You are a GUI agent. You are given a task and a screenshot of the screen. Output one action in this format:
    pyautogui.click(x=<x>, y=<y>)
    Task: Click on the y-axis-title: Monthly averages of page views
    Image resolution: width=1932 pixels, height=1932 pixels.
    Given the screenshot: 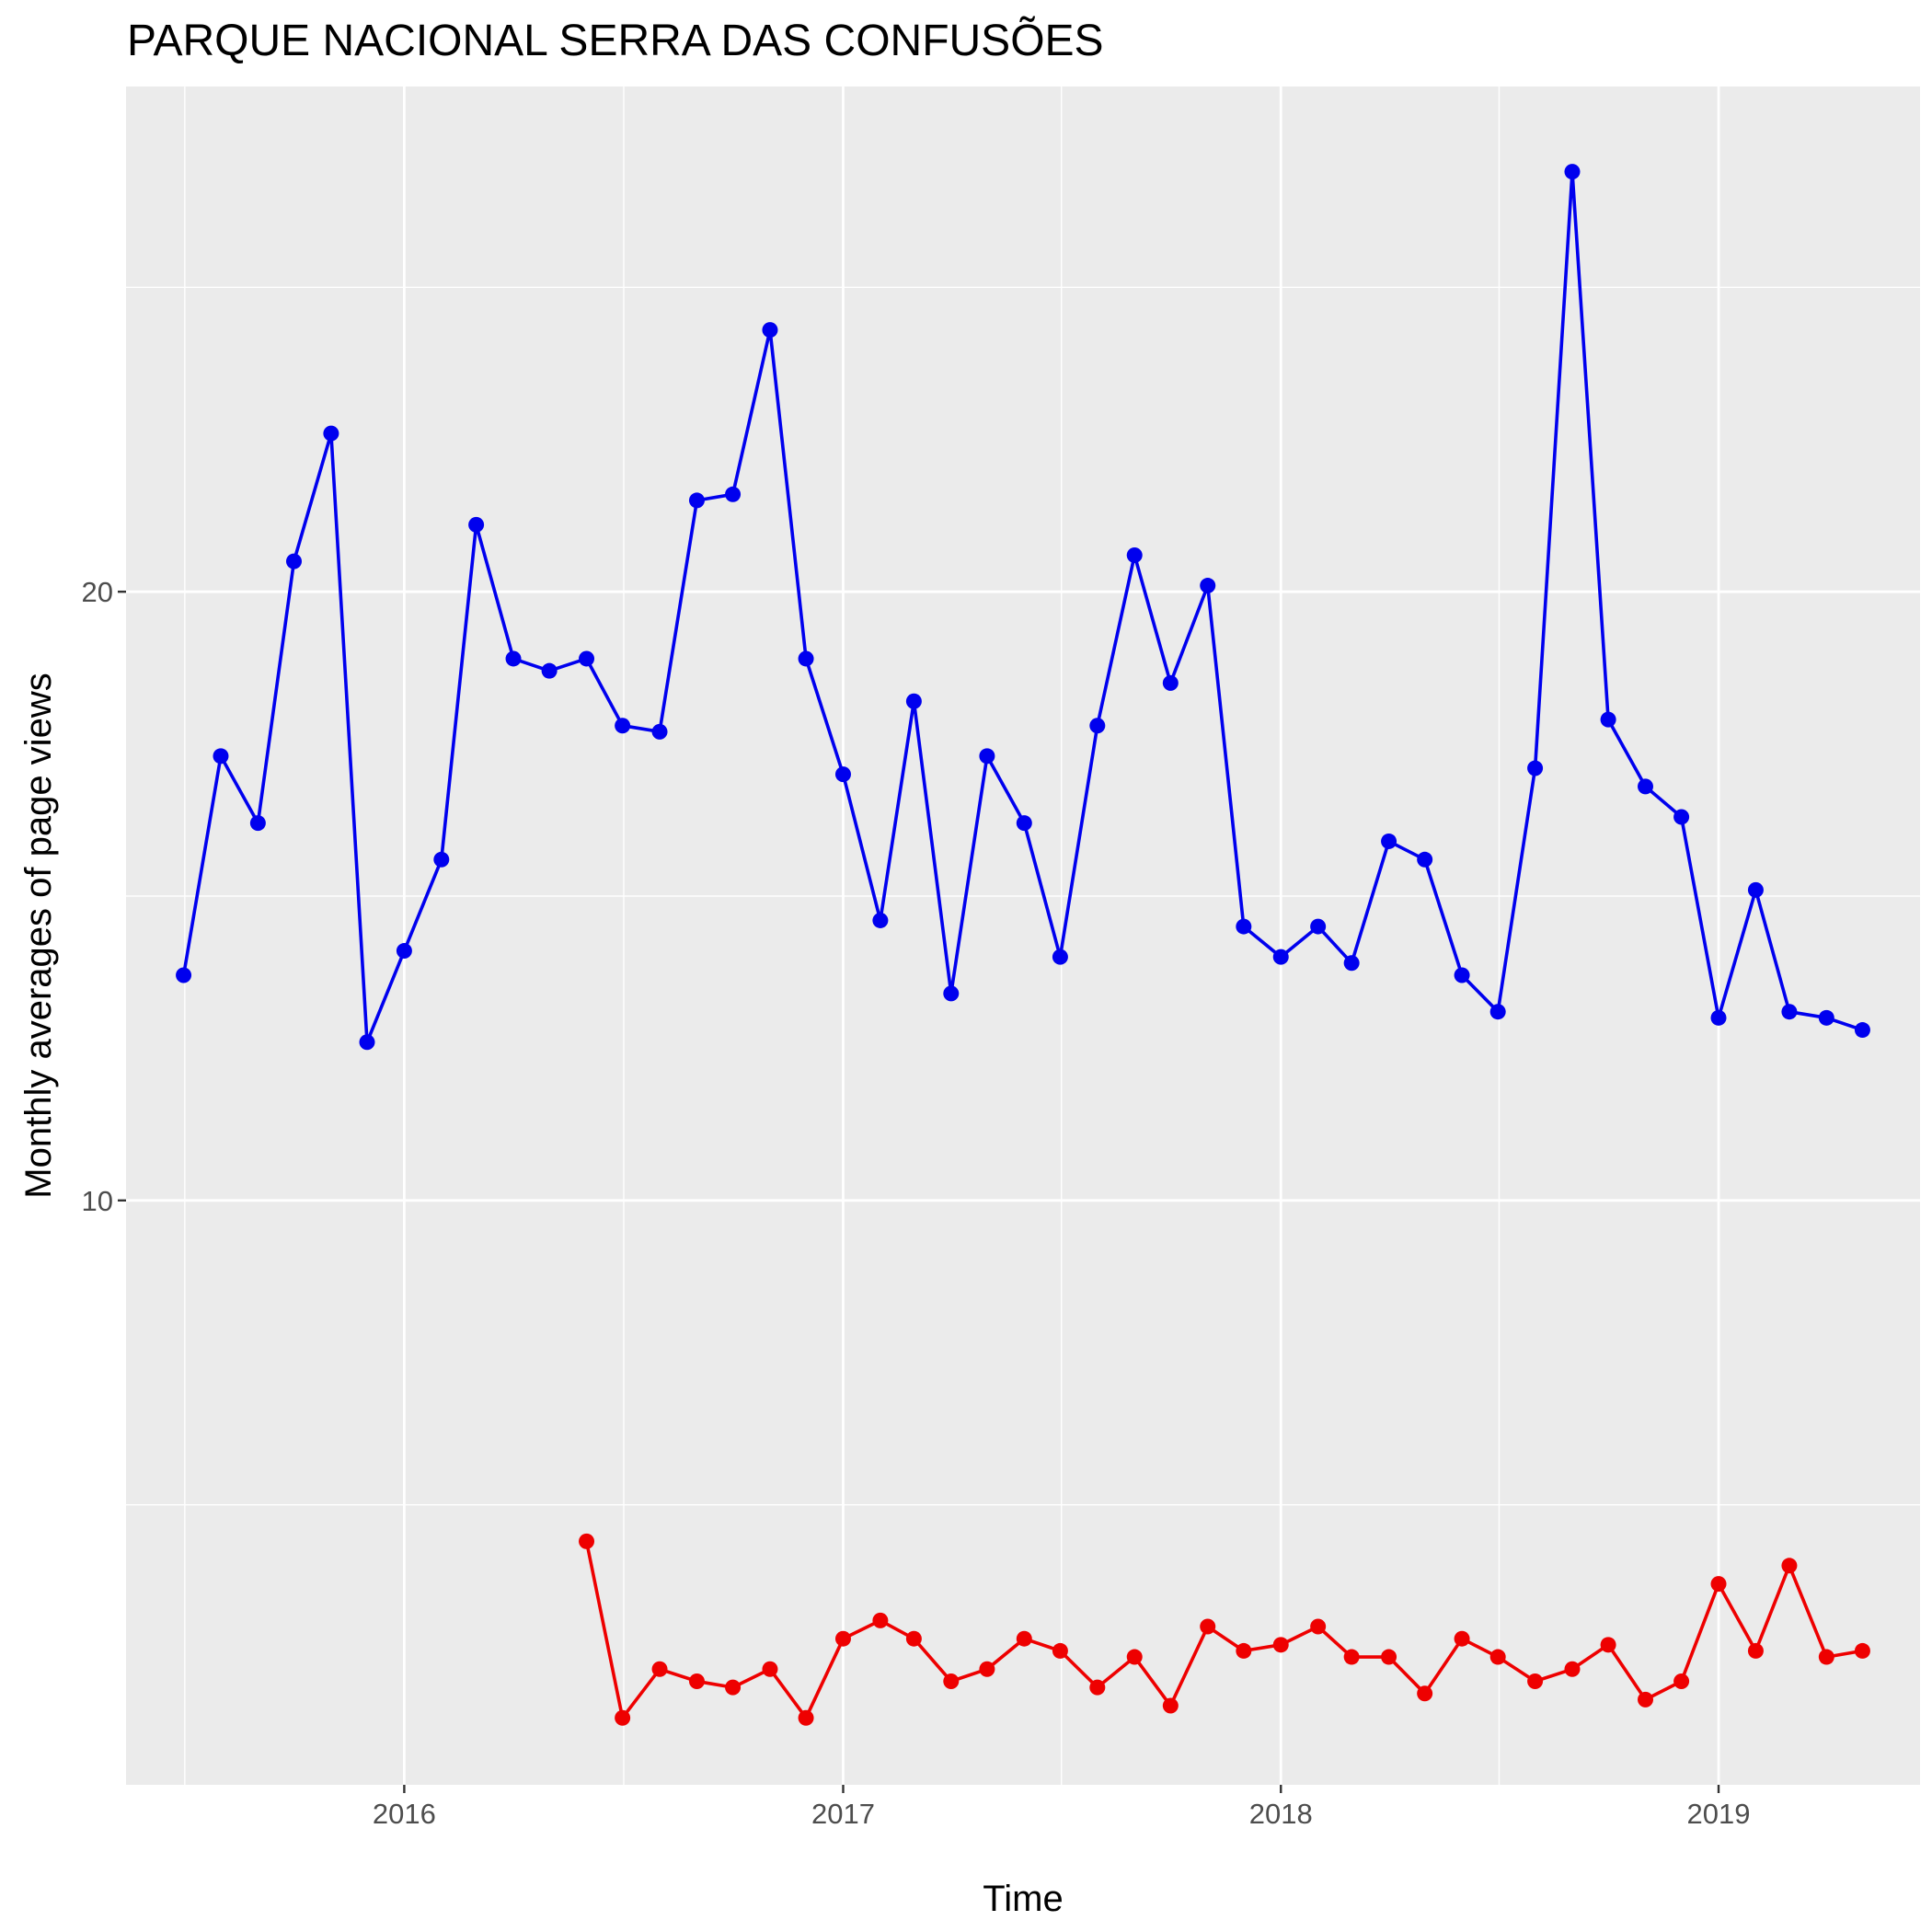 What is the action you would take?
    pyautogui.click(x=38, y=935)
    